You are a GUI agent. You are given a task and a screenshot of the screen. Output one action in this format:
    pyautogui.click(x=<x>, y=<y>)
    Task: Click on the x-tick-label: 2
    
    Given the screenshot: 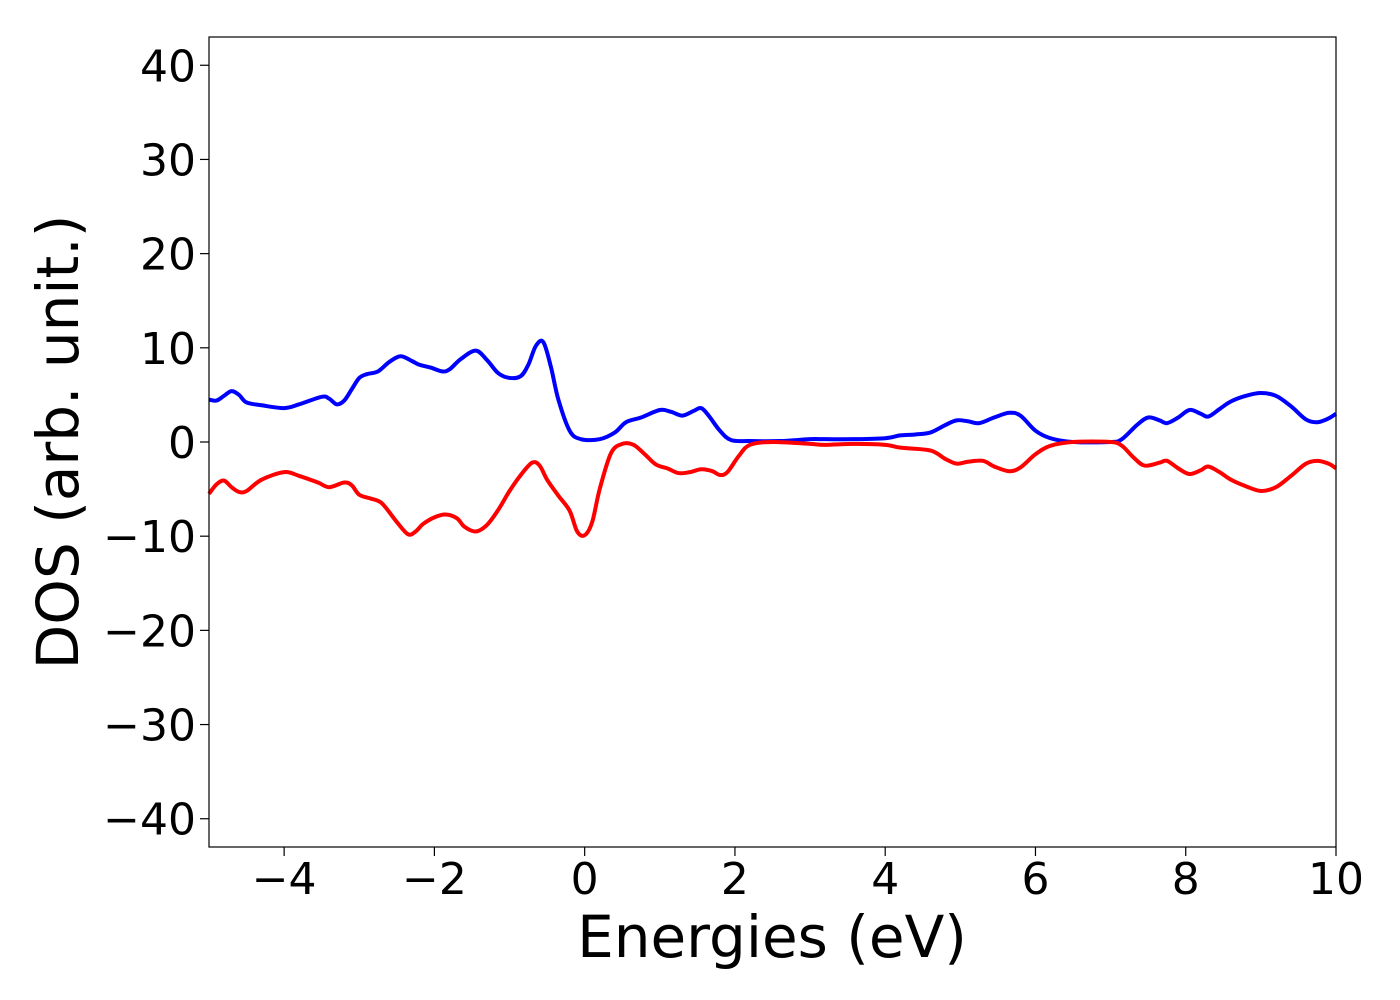 What is the action you would take?
    pyautogui.click(x=735, y=879)
    